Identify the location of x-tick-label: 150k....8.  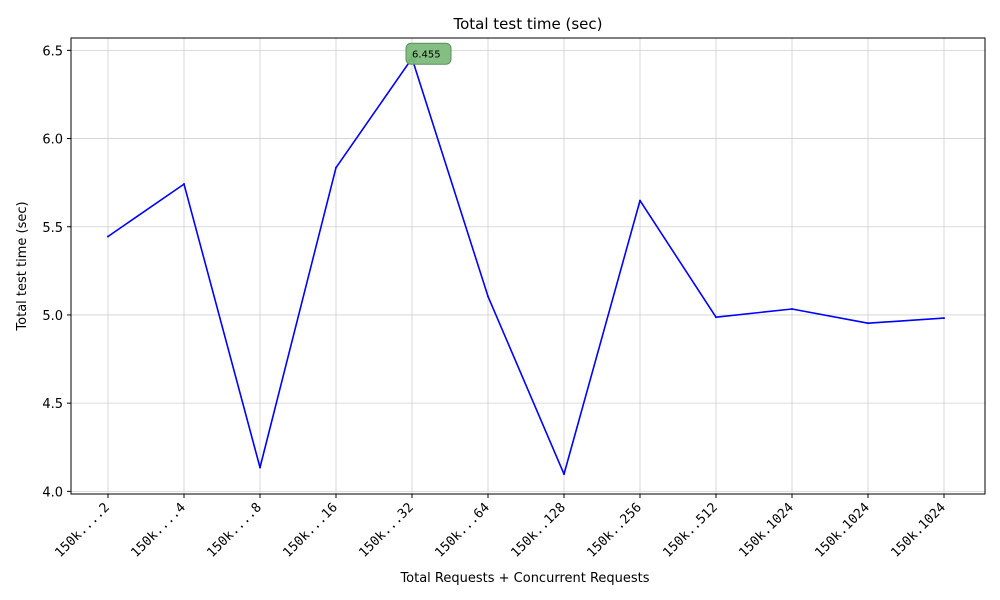
(234, 530).